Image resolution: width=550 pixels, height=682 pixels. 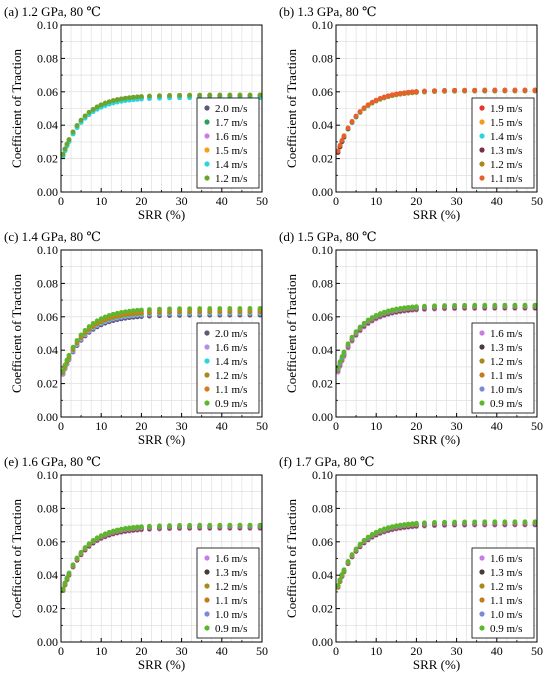 I want to click on series-0.9ms, so click(x=161, y=557).